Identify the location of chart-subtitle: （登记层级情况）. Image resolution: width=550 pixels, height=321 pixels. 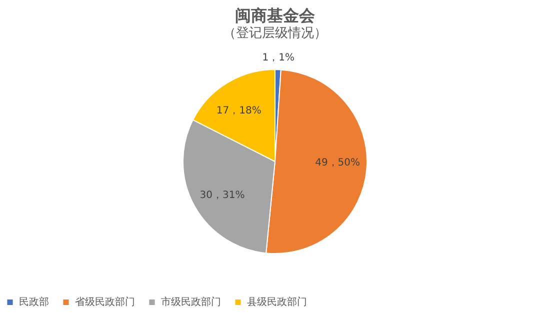
(275, 33).